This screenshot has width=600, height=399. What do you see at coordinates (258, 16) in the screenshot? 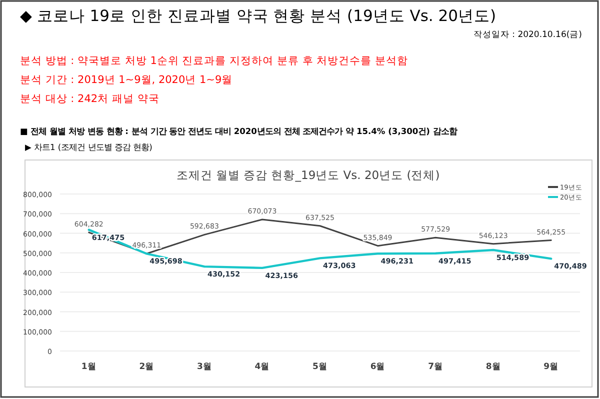
I see `chart-title: ◆ 코로나 19로 인한 진료과별 약국 현황 분석 (19년도 Vs. 20년도)` at bounding box center [258, 16].